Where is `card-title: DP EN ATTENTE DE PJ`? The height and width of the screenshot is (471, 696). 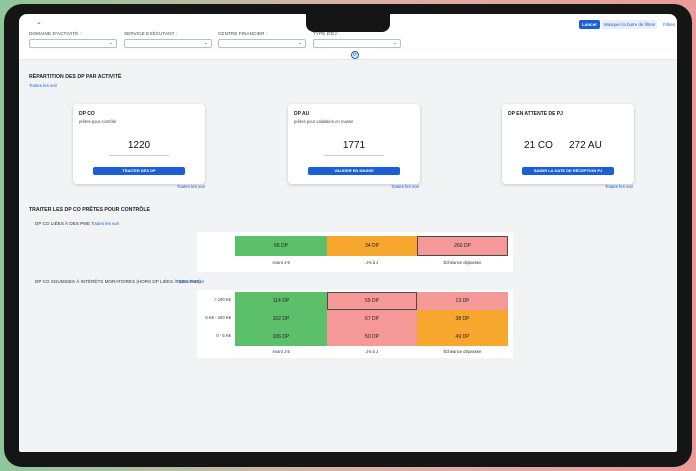
card-title: DP EN ATTENTE DE PJ is located at coordinates (535, 114).